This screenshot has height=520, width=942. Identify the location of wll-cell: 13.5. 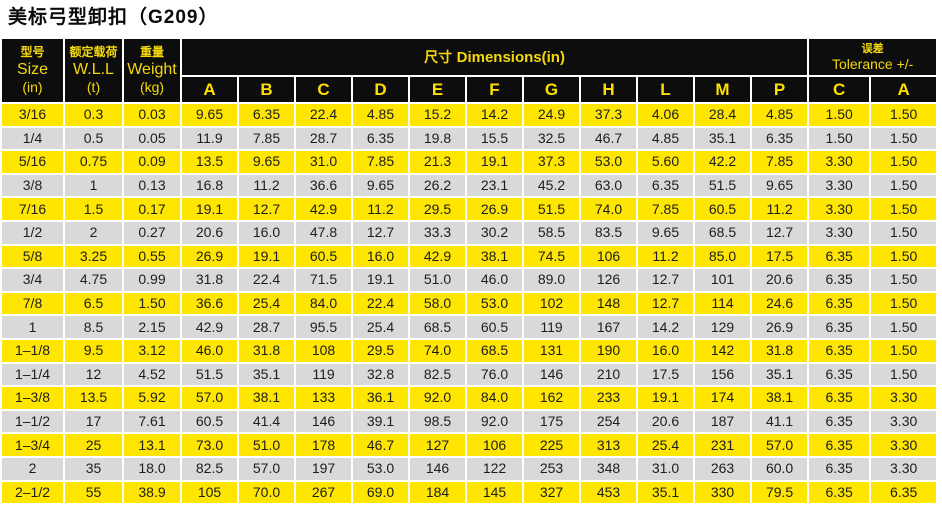
(93, 398).